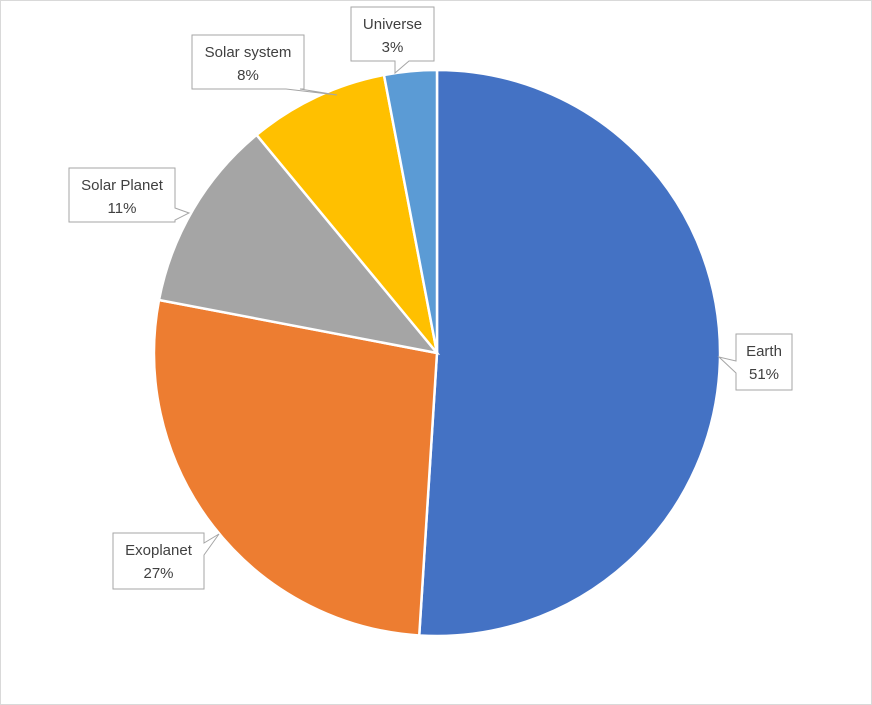  Describe the element at coordinates (346, 213) in the screenshot. I see `pie-slice-solar-system` at that location.